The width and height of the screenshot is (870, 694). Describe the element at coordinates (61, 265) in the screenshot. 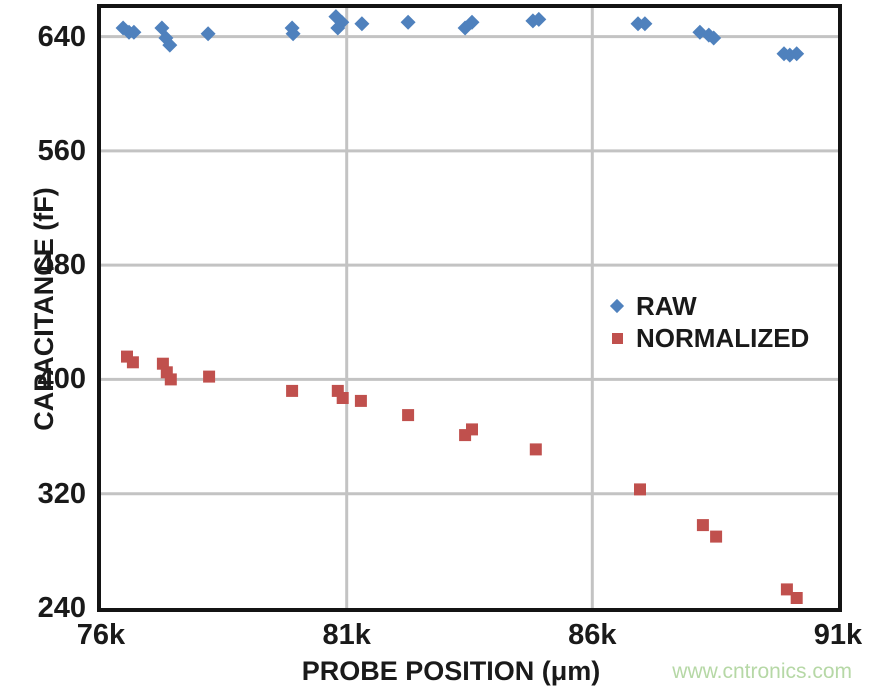

I see `y-tick-label: 480` at that location.